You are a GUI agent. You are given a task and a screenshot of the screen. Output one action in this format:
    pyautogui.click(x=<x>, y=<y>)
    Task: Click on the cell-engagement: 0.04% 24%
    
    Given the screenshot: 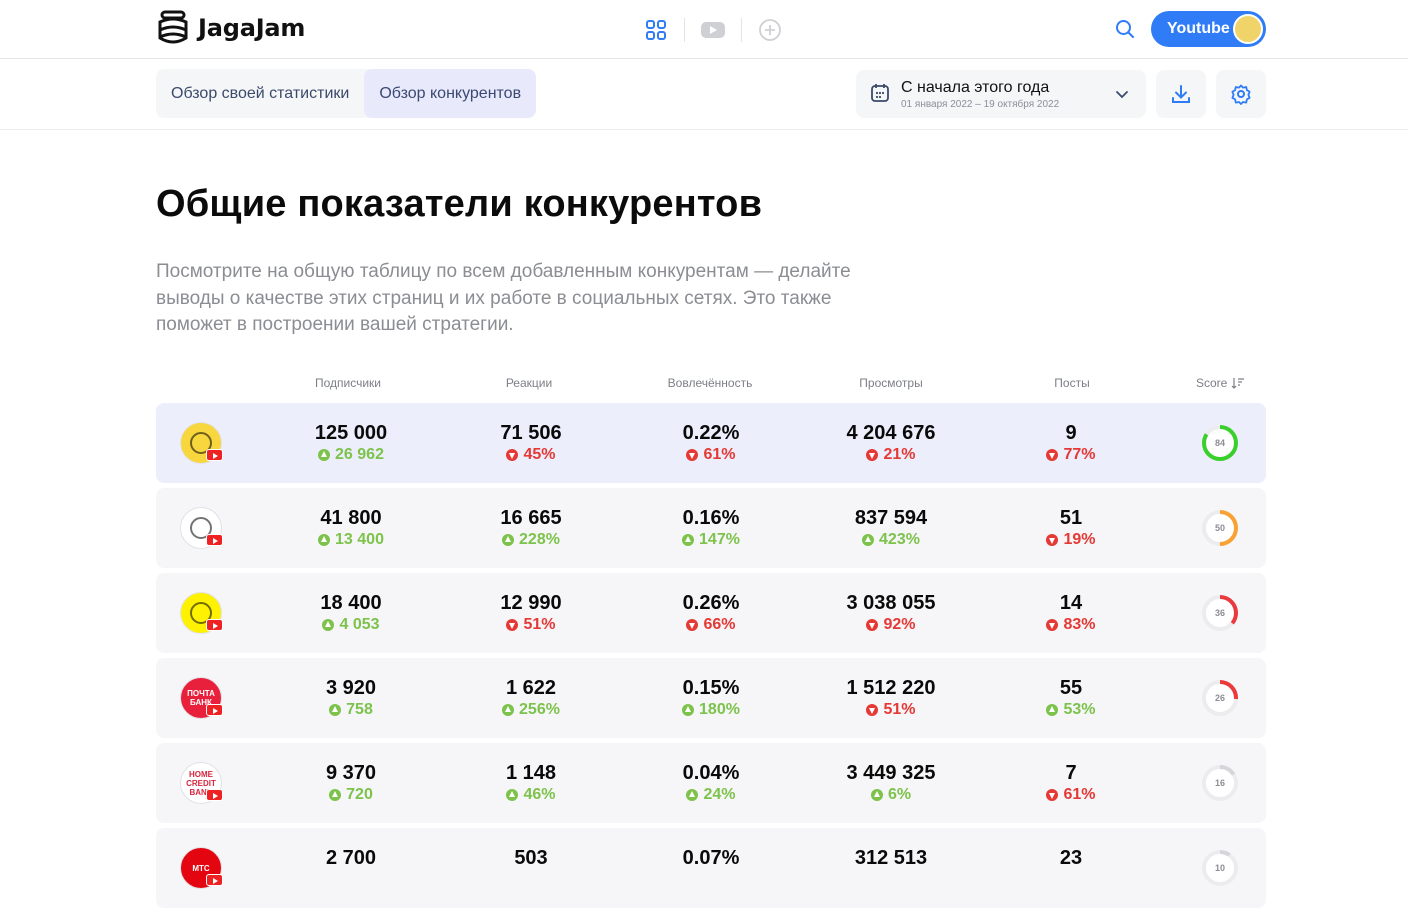 What is the action you would take?
    pyautogui.click(x=711, y=784)
    